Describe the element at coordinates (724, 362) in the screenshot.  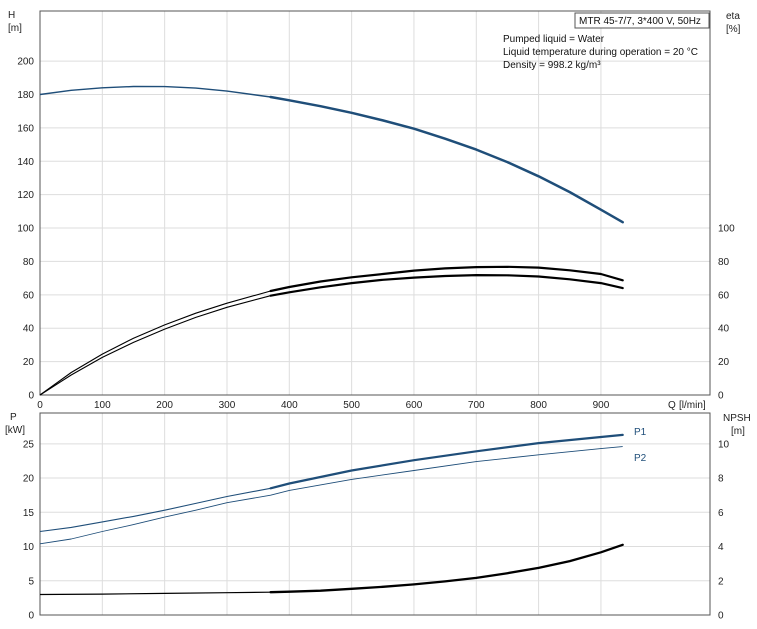
I see `y-right-tick-label: 20` at that location.